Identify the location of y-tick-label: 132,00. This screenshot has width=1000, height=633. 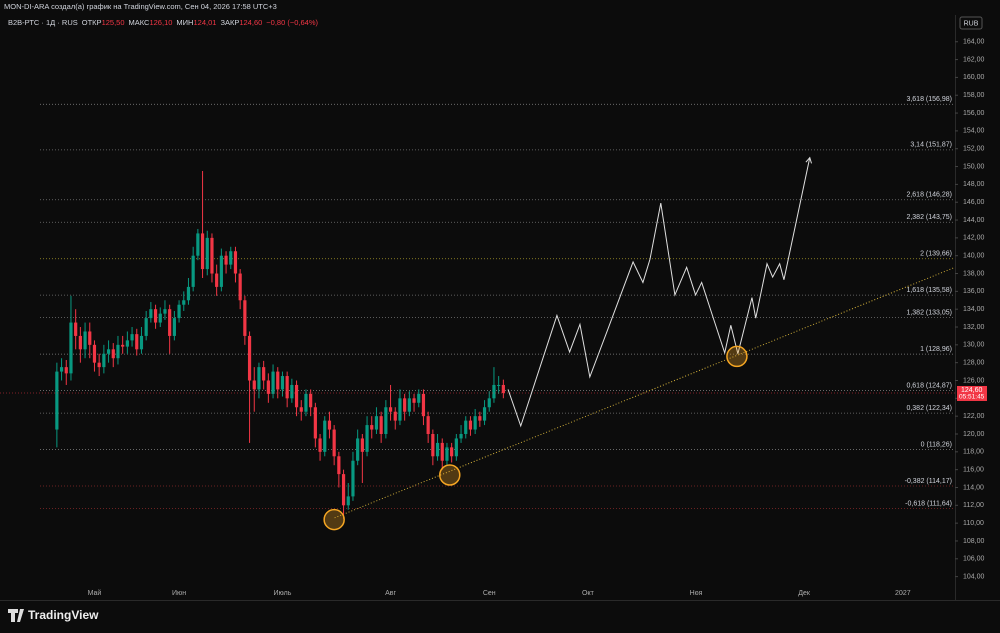
(974, 327).